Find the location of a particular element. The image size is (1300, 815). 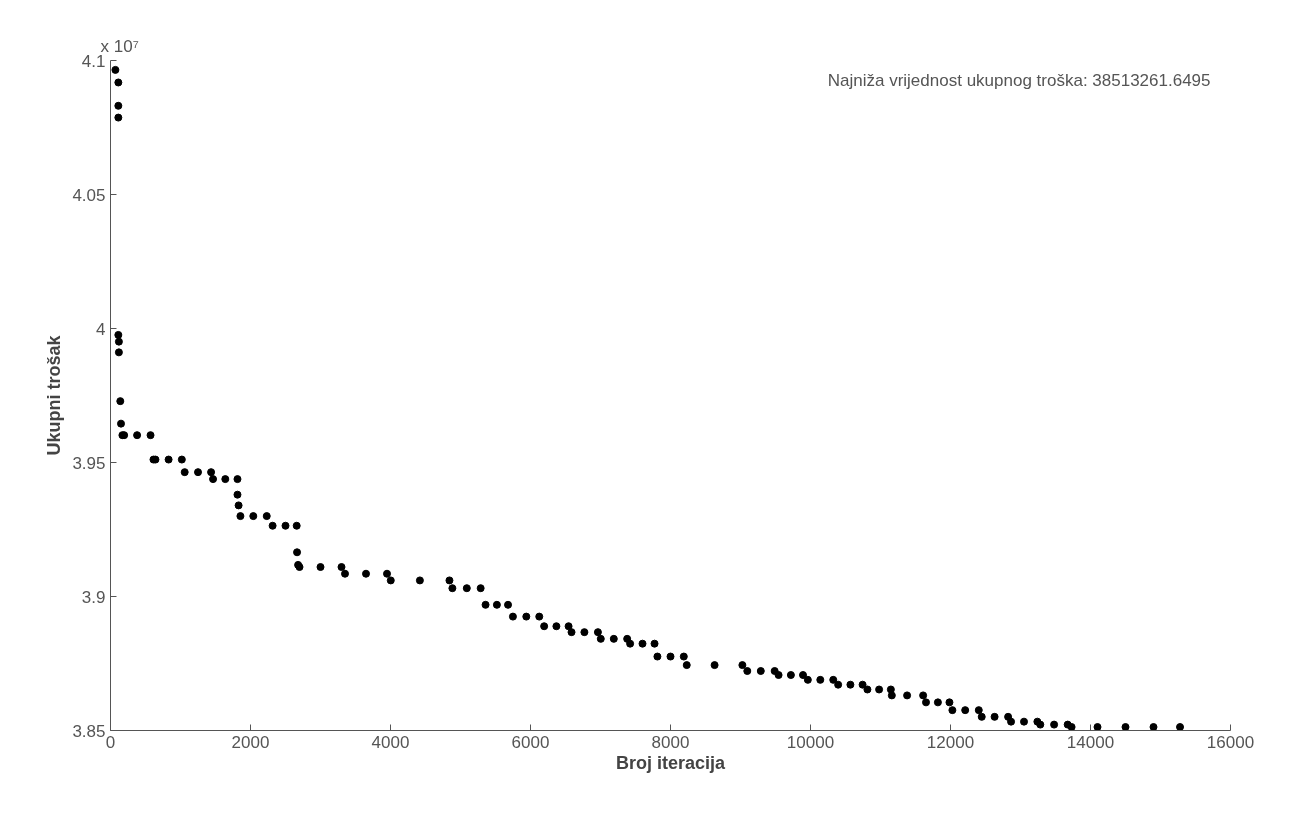

x-tick-label: 4000 is located at coordinates (390, 742).